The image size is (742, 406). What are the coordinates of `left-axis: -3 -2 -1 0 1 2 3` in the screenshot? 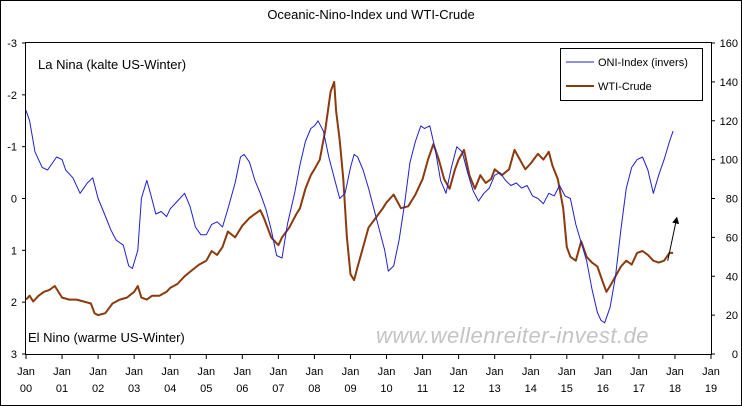 It's located at (16, 199).